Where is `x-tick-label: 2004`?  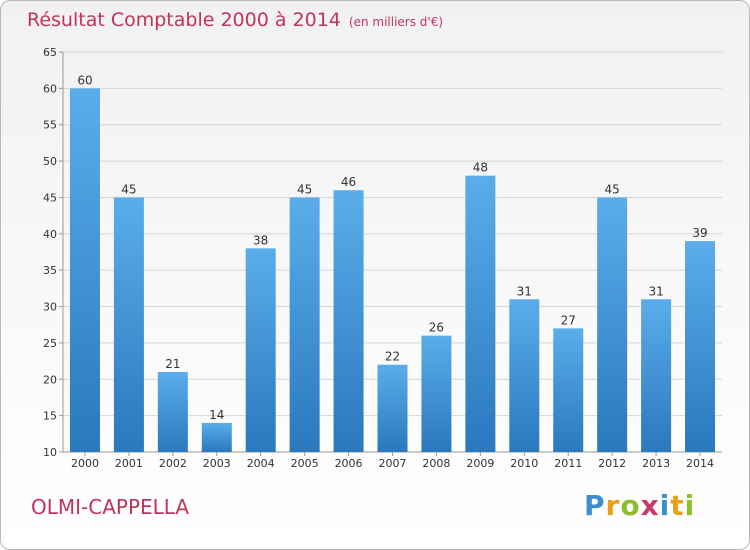
x-tick-label: 2004 is located at coordinates (261, 463).